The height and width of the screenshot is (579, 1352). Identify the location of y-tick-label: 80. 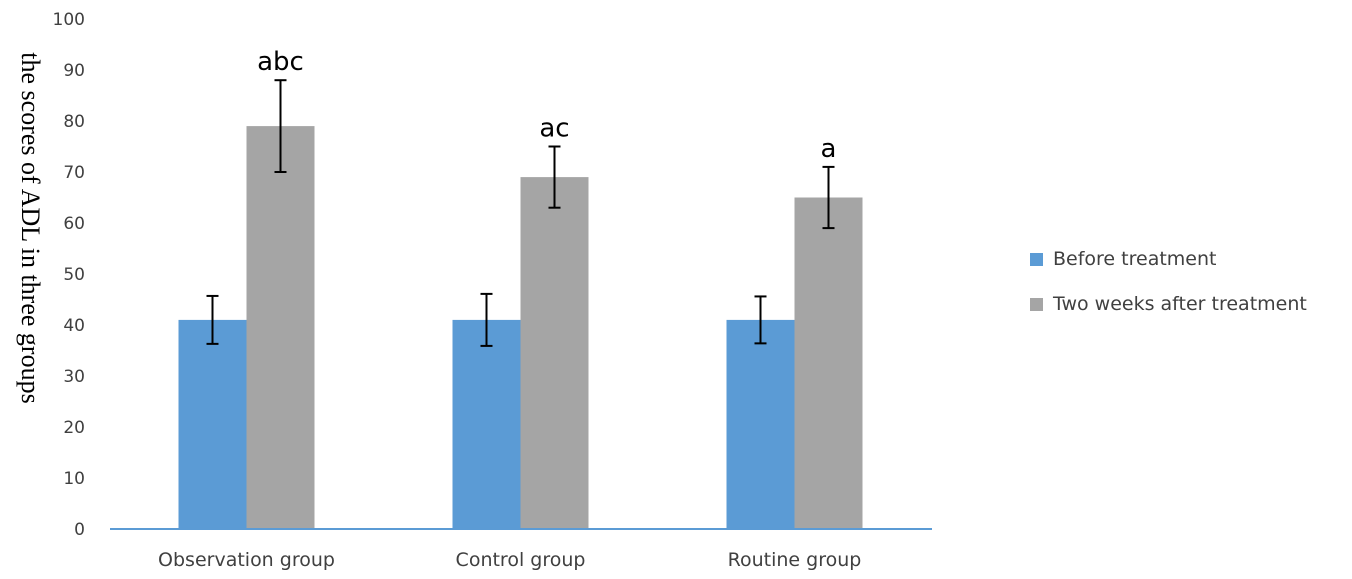
(74, 122).